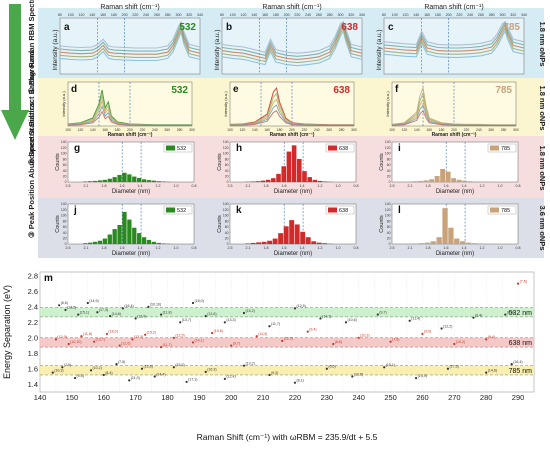 Image resolution: width=550 pixels, height=449 pixels. I want to click on y-tick-label: 2.0, so click(33, 337).